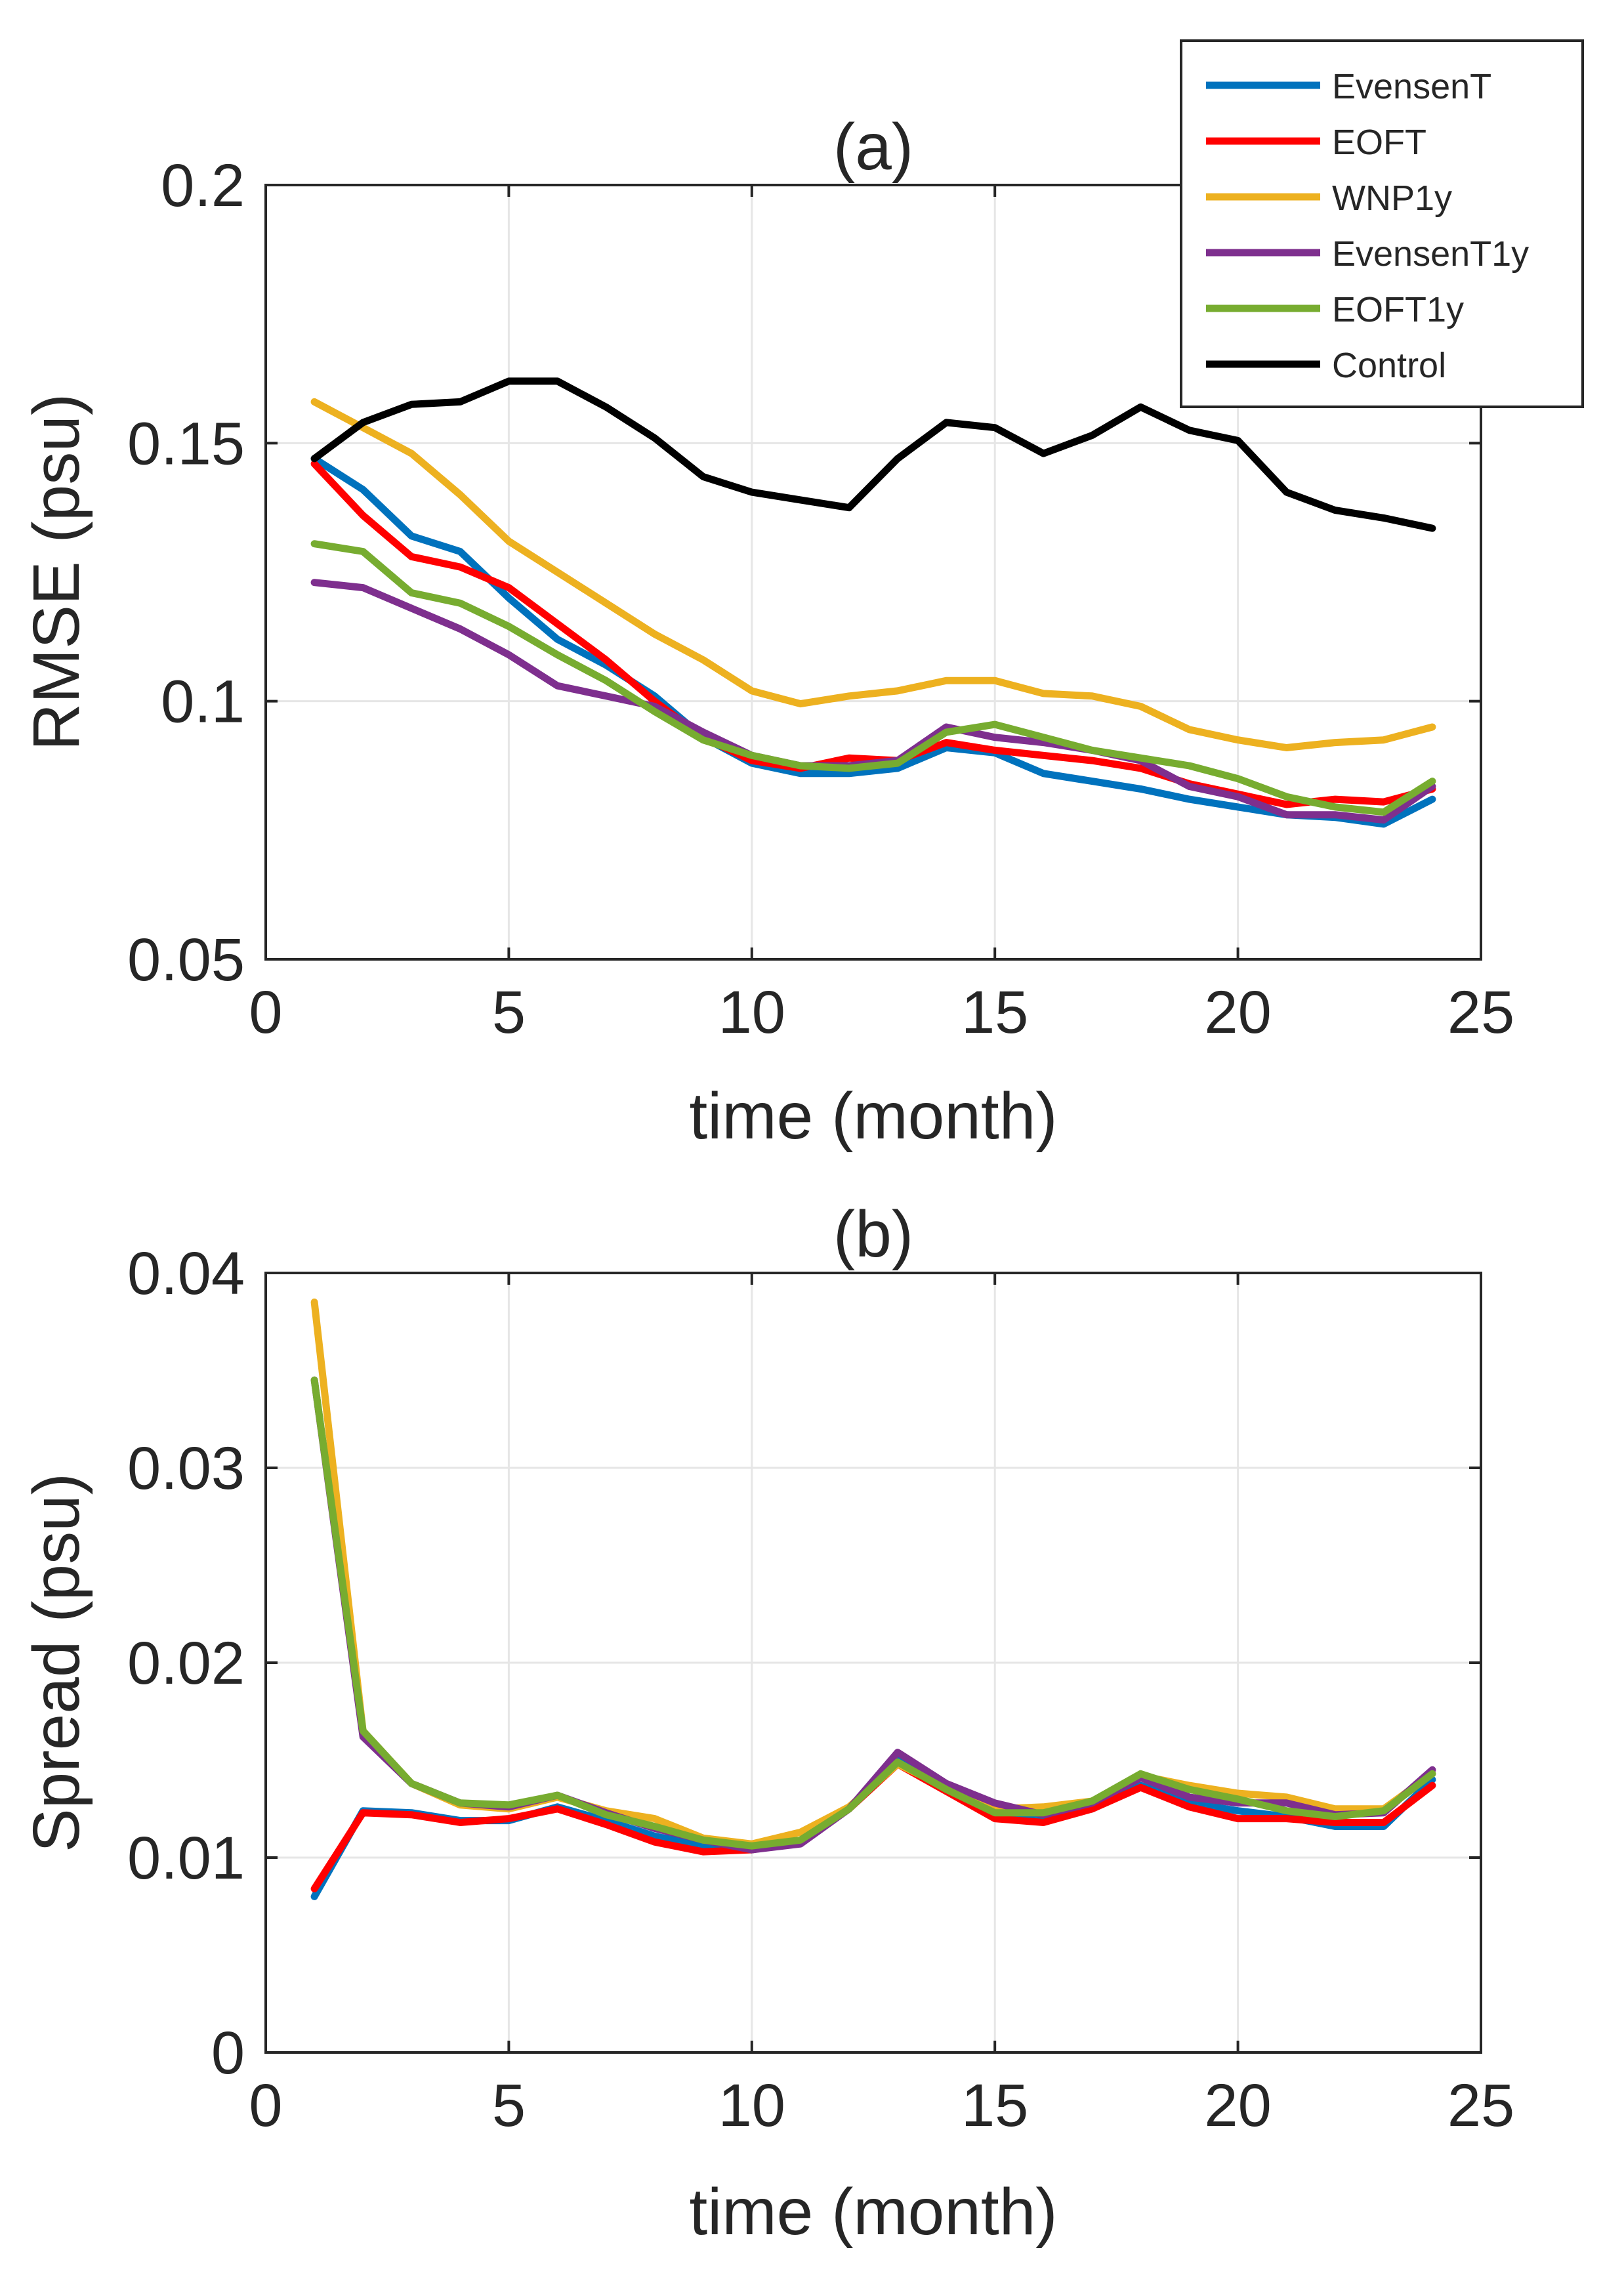  What do you see at coordinates (873, 147) in the screenshot?
I see `chart-title: (a)` at bounding box center [873, 147].